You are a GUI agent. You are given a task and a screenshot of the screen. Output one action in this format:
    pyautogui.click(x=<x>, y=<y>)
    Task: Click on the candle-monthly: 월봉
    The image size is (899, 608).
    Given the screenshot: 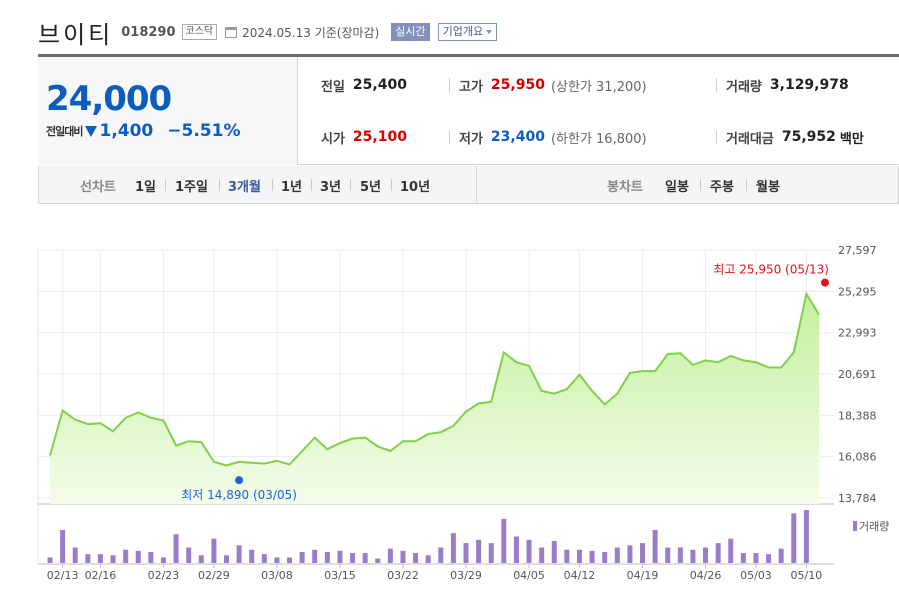 What is the action you would take?
    pyautogui.click(x=768, y=187)
    